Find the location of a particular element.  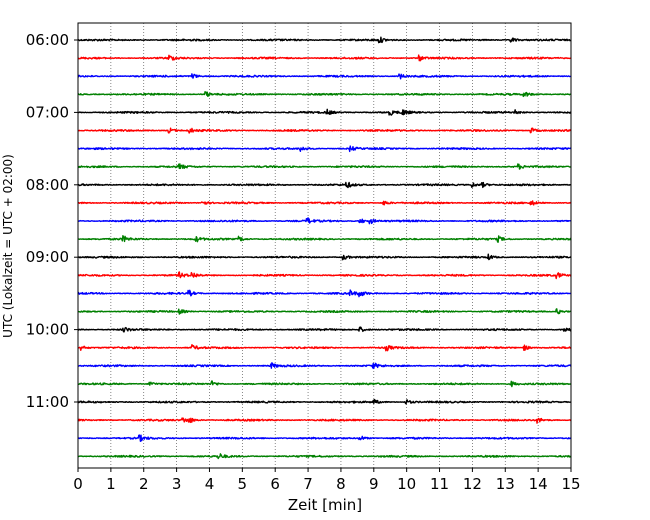

x-tick-label: 6 is located at coordinates (275, 484).